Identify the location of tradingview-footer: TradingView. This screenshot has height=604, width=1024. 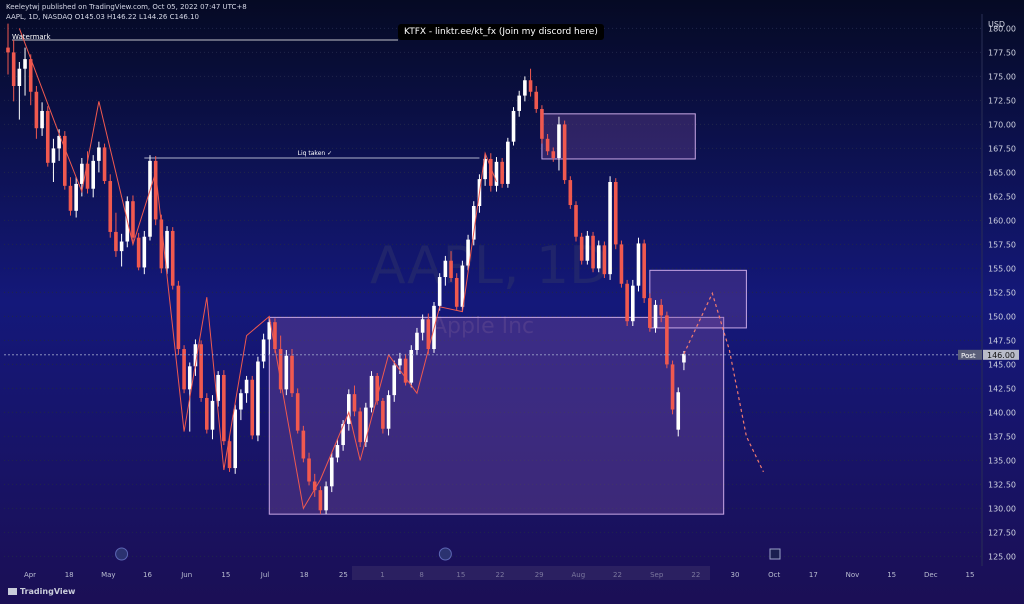
(41, 591).